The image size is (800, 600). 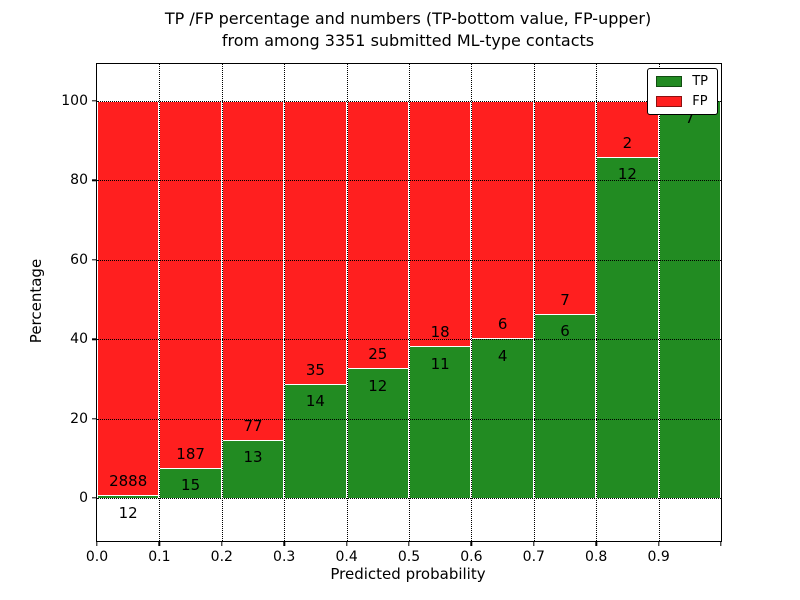 What do you see at coordinates (409, 557) in the screenshot?
I see `x-tick-label: 0.5` at bounding box center [409, 557].